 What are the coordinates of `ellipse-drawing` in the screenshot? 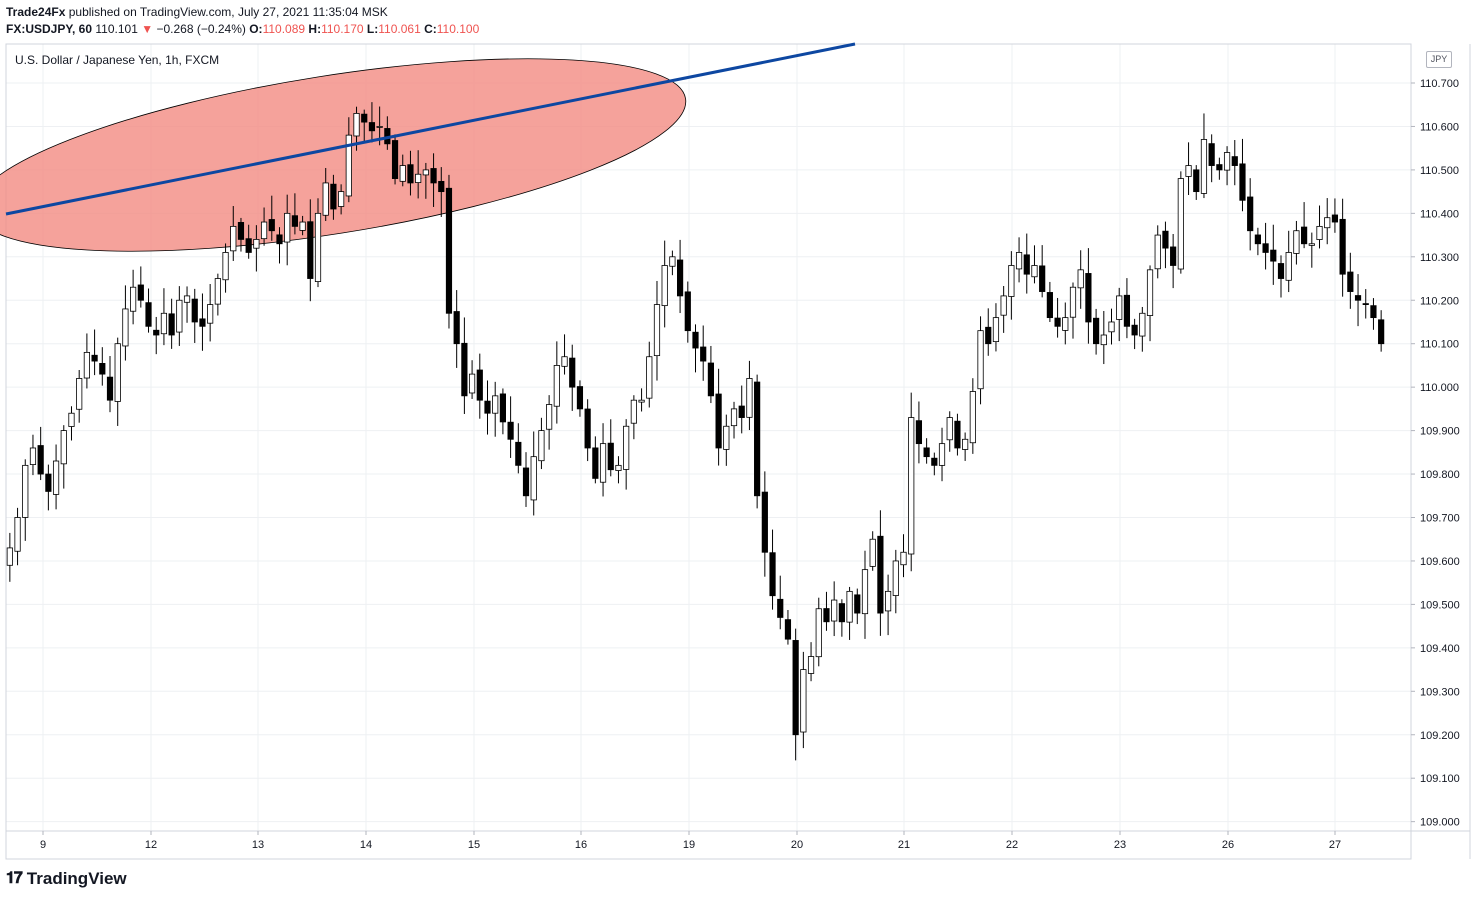 It's located at (349, 155).